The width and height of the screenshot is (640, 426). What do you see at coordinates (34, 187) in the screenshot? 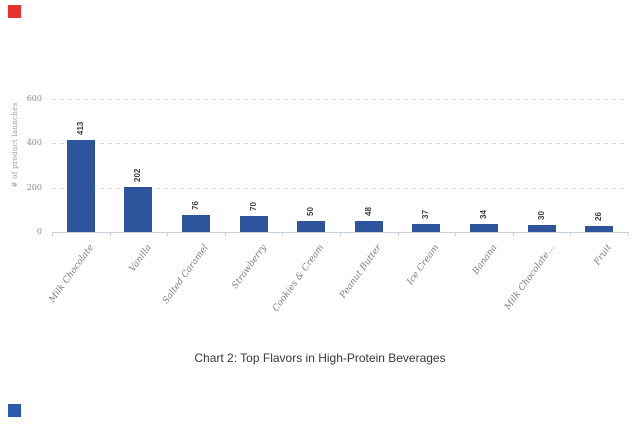
I see `y-tick-label: 200` at bounding box center [34, 187].